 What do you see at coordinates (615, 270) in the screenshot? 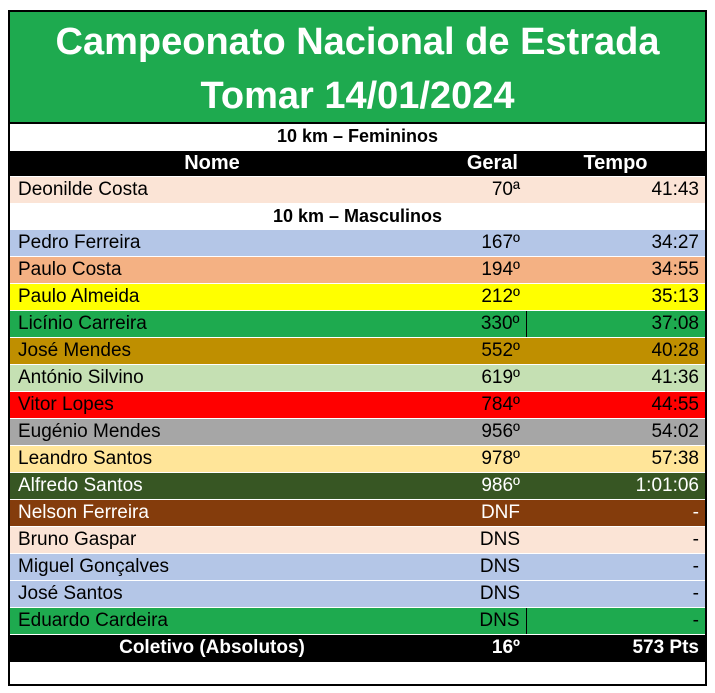
I see `athlete-tempo: 34:55` at bounding box center [615, 270].